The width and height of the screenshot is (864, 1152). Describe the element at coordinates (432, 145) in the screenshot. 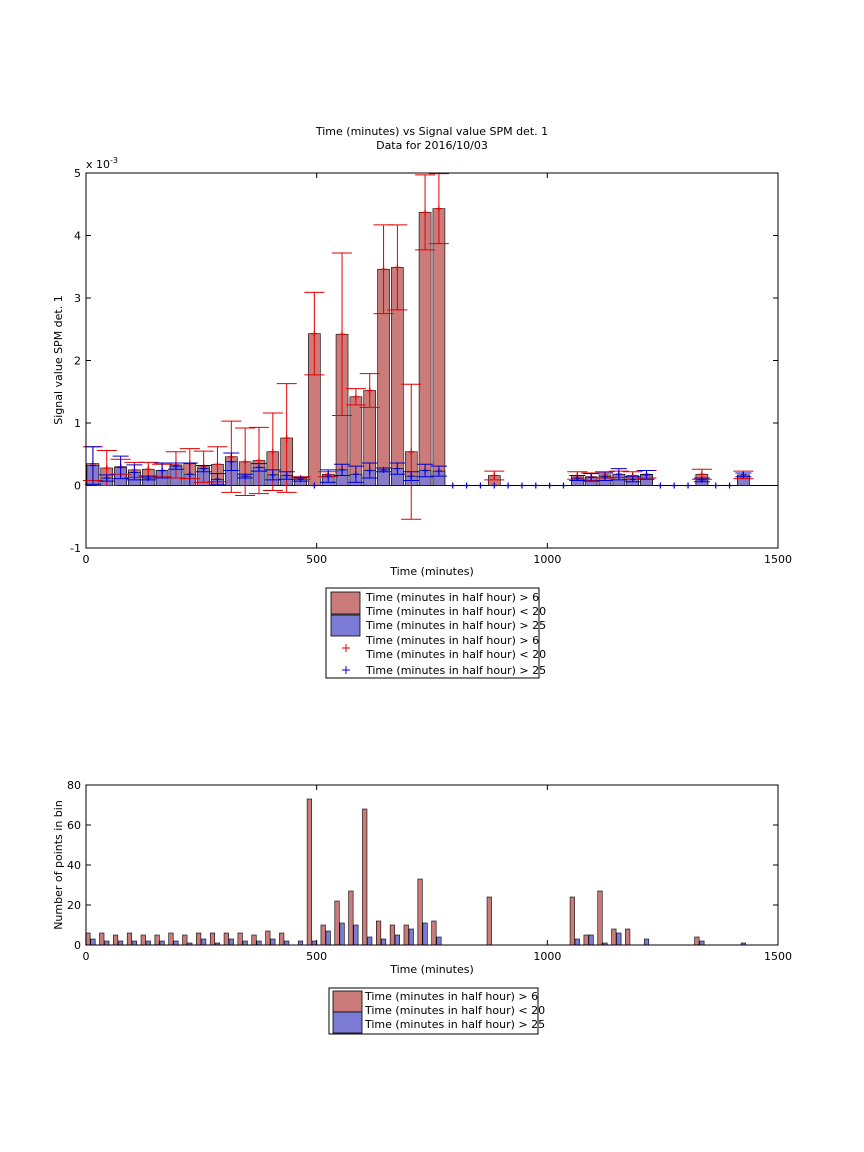

I see `chart-subtitle: Data for 2016/10/03` at that location.